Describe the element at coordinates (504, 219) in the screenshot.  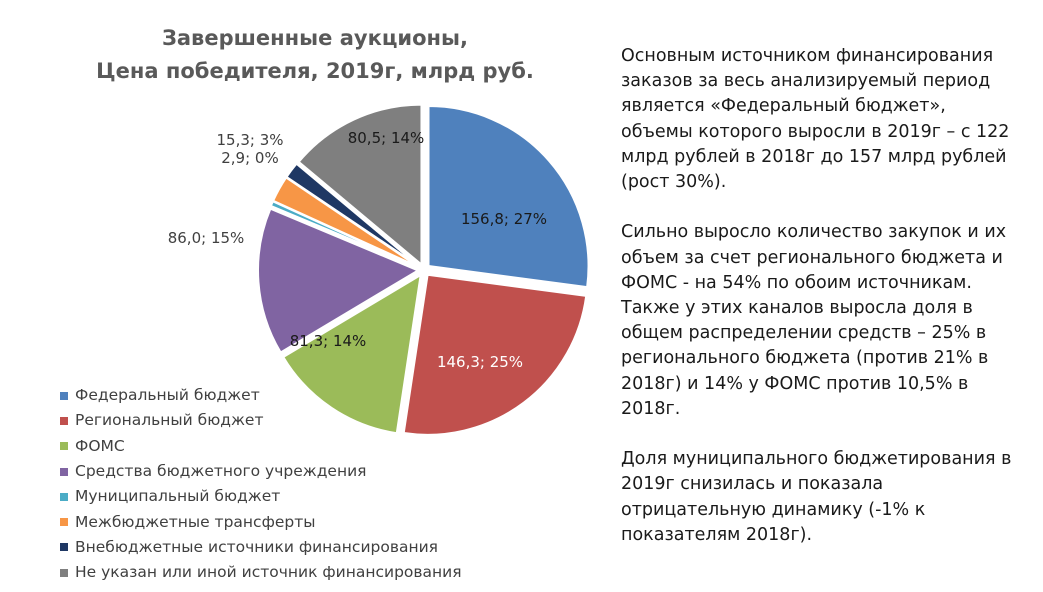
I see `data-label-1: 156,8; 27%` at that location.